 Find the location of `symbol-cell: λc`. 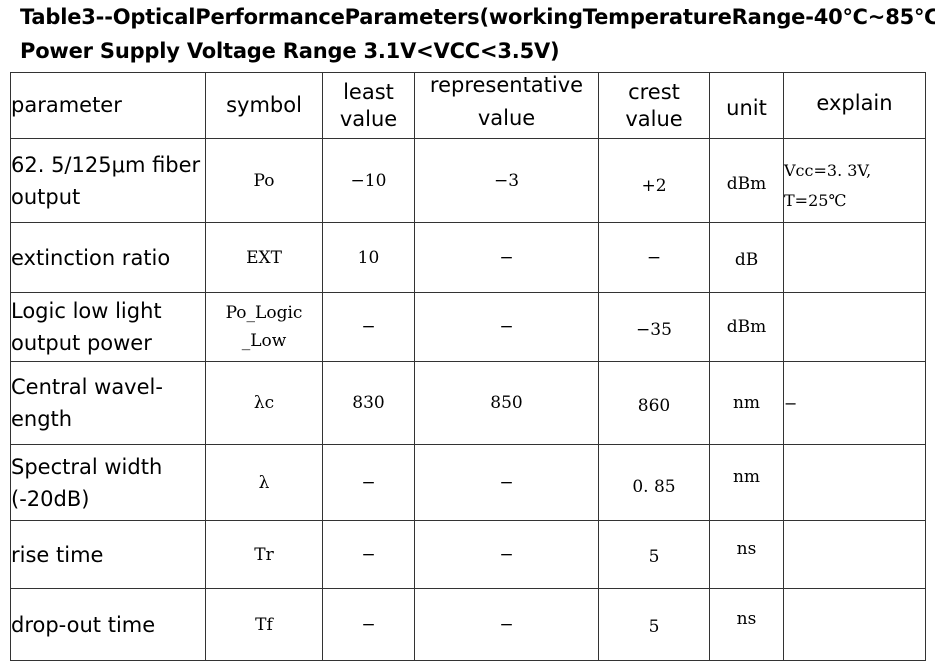

symbol-cell: λc is located at coordinates (264, 403).